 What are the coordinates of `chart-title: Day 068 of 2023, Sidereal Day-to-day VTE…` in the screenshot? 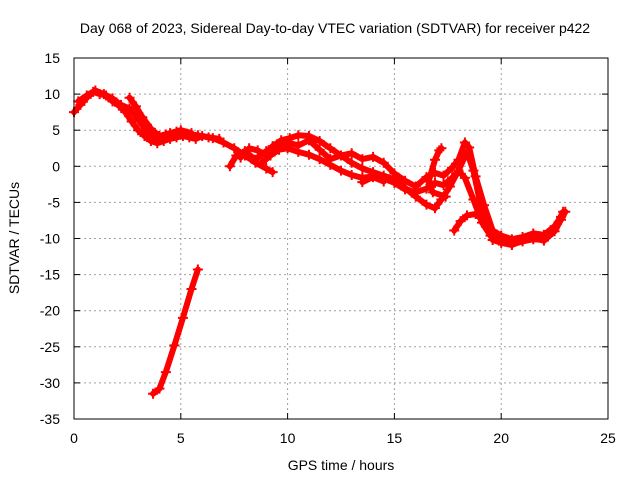 It's located at (335, 28).